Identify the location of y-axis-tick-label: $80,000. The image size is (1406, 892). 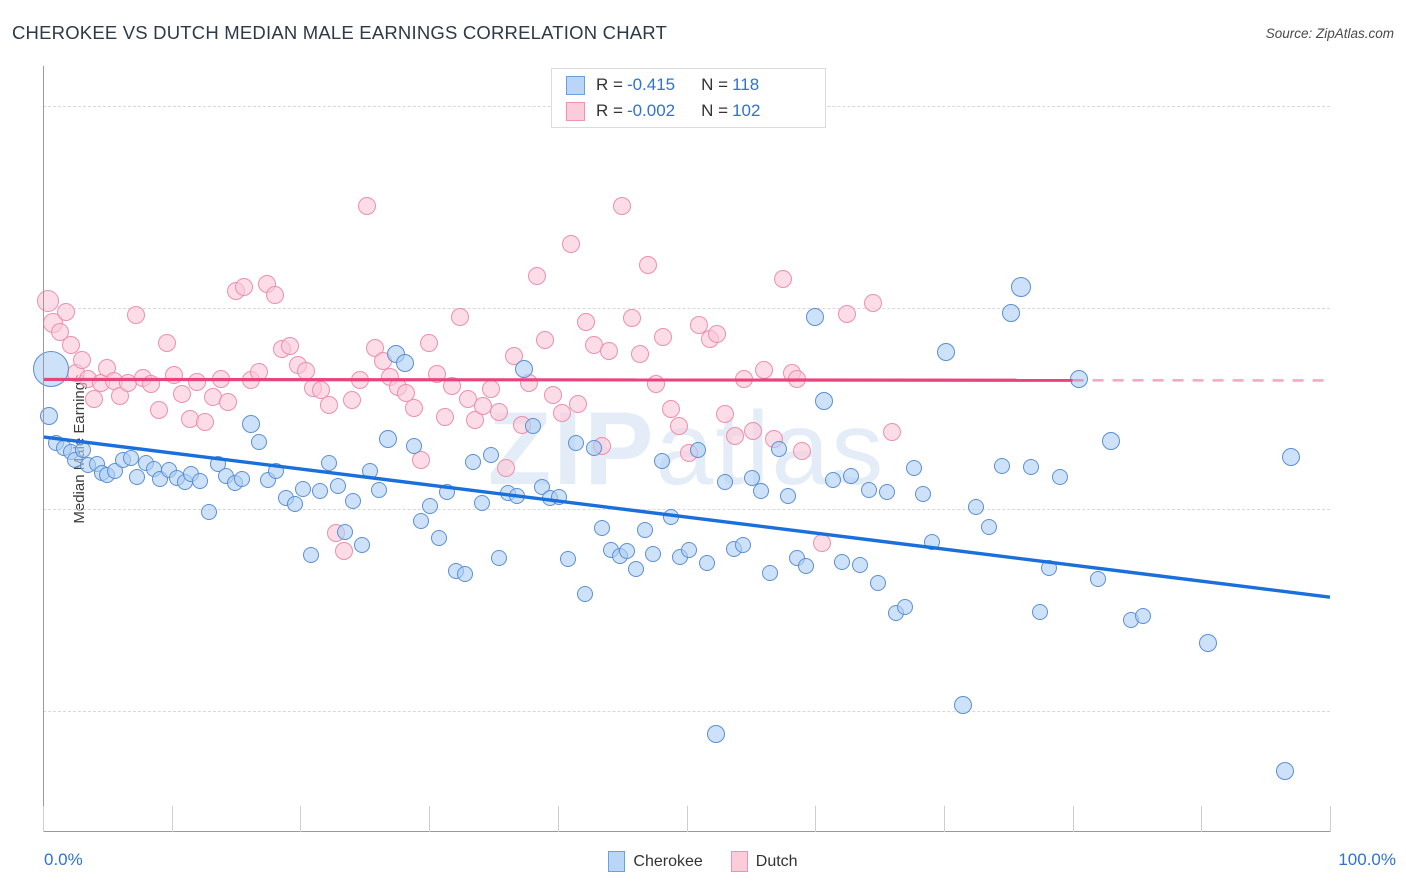
(1374, 128).